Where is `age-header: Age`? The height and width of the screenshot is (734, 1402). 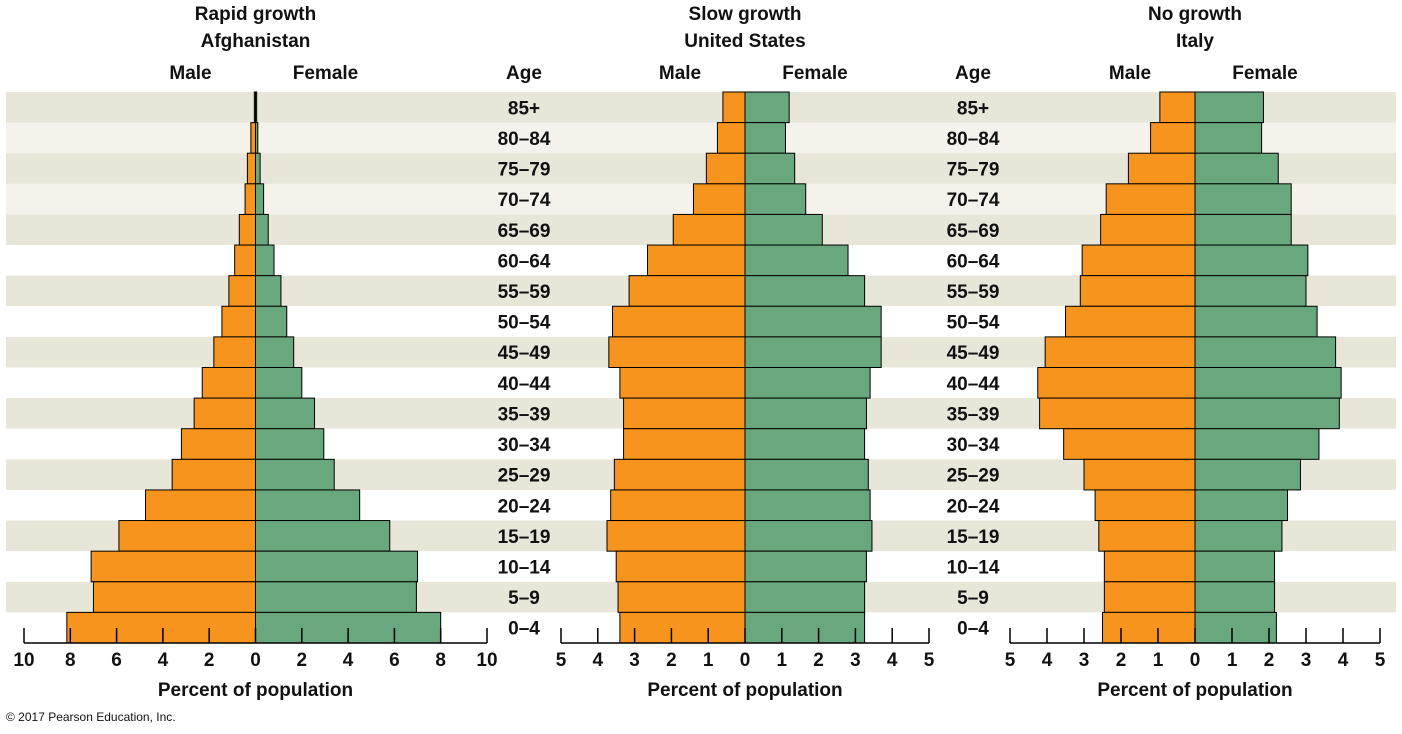
age-header: Age is located at coordinates (524, 73).